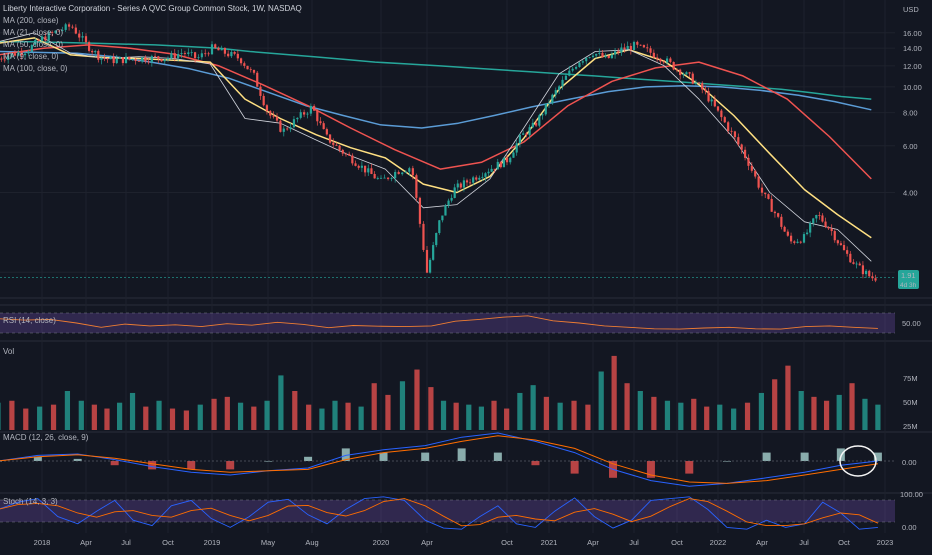 This screenshot has width=932, height=555. I want to click on time-tick-label: May, so click(268, 542).